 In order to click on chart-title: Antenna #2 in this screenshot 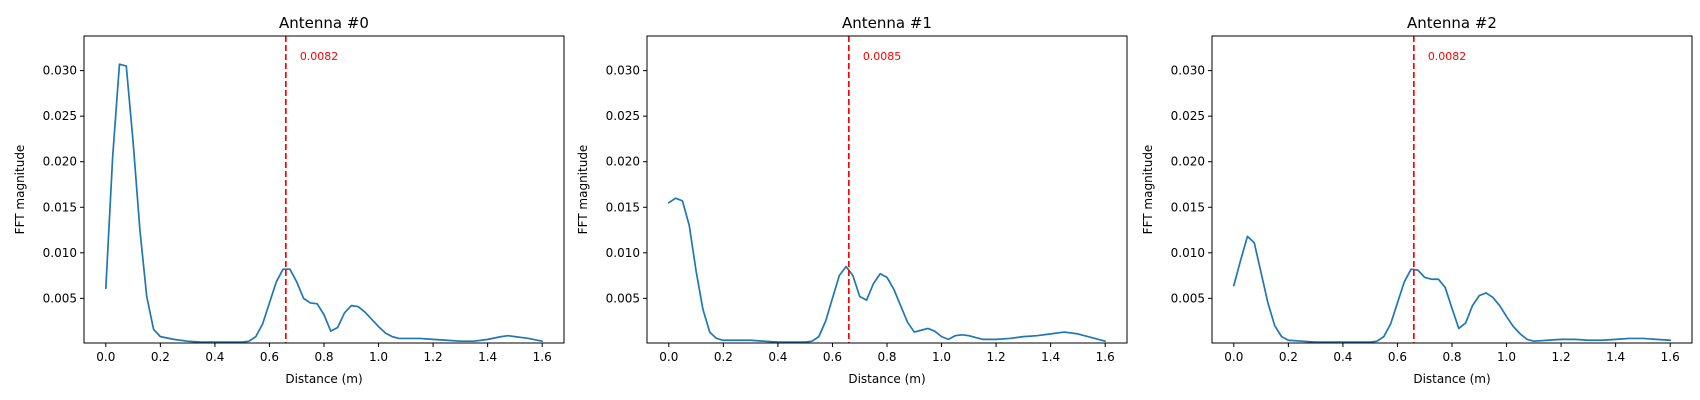, I will do `click(1452, 23)`.